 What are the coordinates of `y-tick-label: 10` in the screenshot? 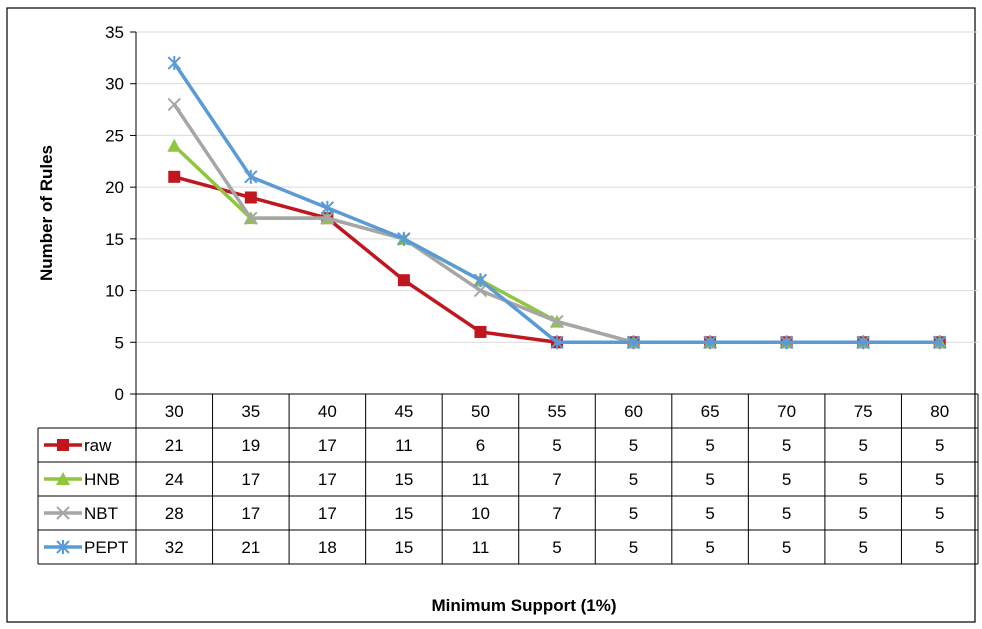 It's located at (114, 291).